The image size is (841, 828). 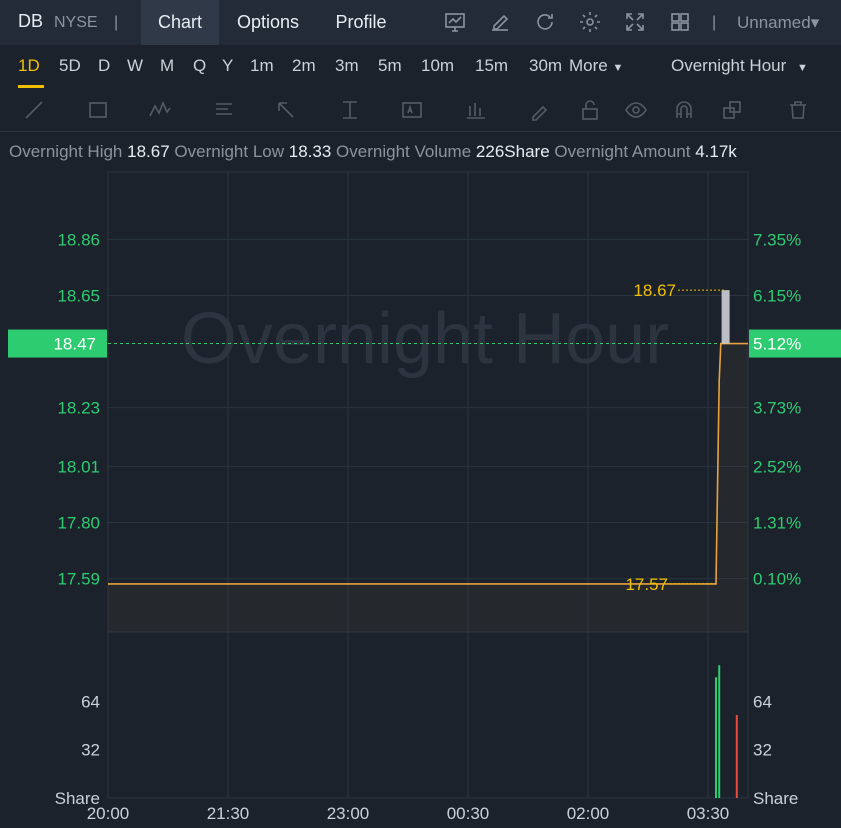 What do you see at coordinates (777, 466) in the screenshot?
I see `percent-tick-label: 2.52%` at bounding box center [777, 466].